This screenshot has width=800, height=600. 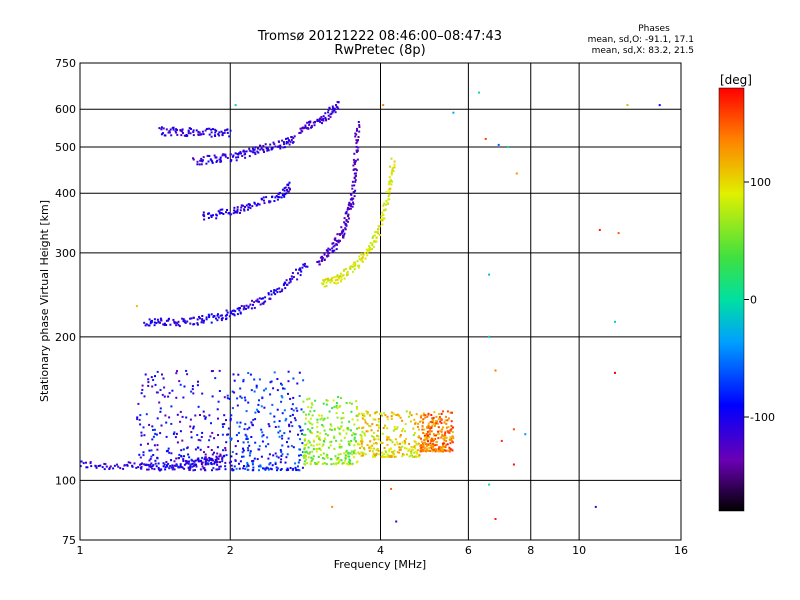 I want to click on y-tick-label: 300, so click(x=65, y=253).